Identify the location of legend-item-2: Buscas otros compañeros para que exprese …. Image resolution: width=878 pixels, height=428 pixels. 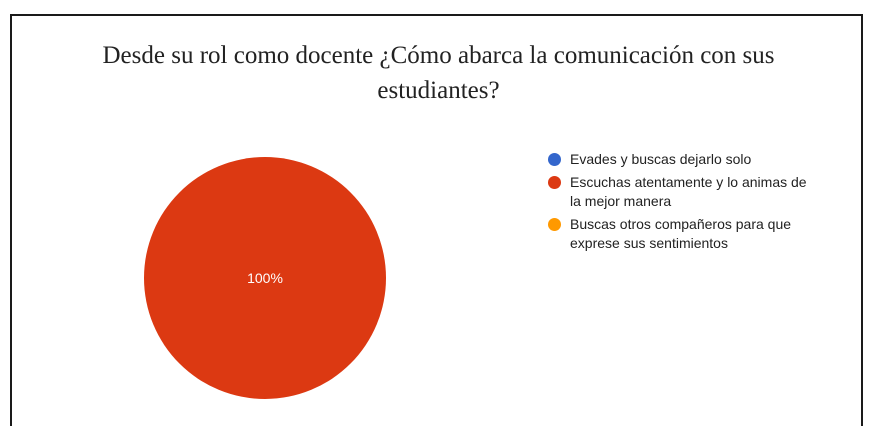
(698, 234).